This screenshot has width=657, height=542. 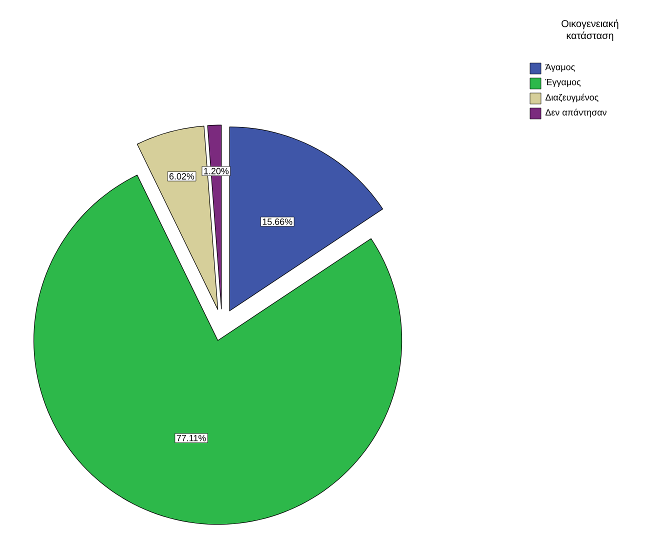 I want to click on data-label: 15.66%, so click(x=277, y=221).